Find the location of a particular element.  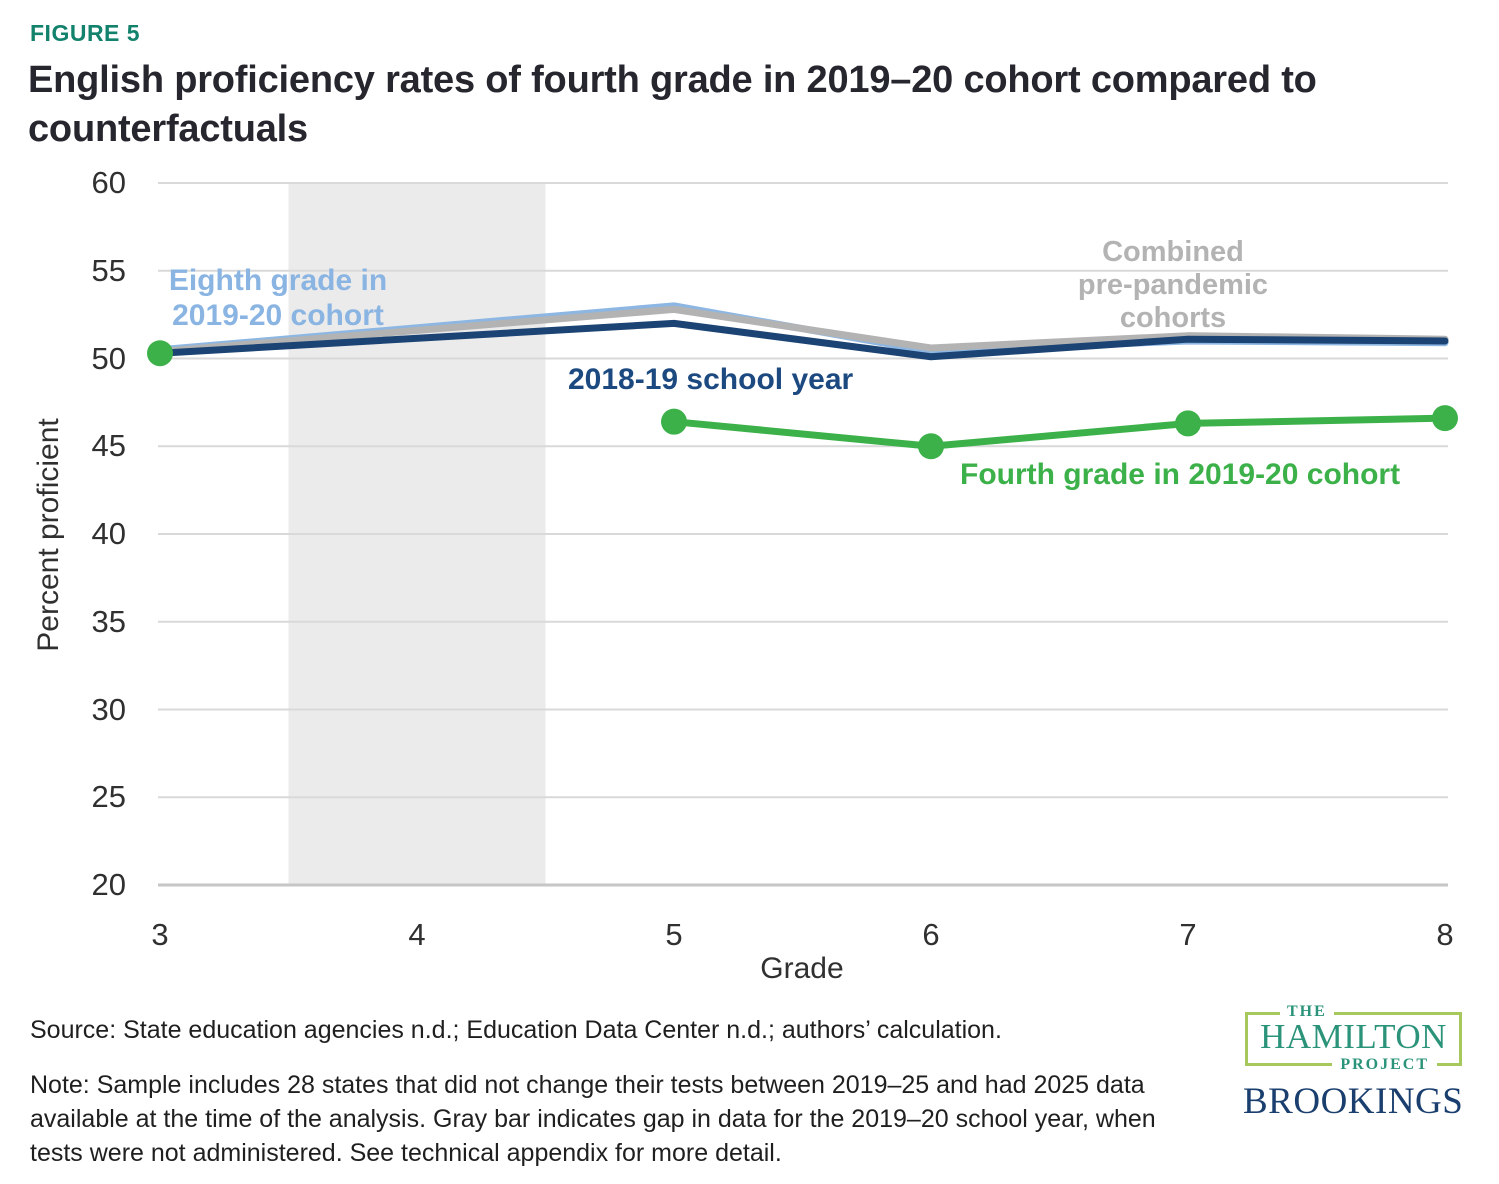

y-tick-label-60: 60 is located at coordinates (108, 182).